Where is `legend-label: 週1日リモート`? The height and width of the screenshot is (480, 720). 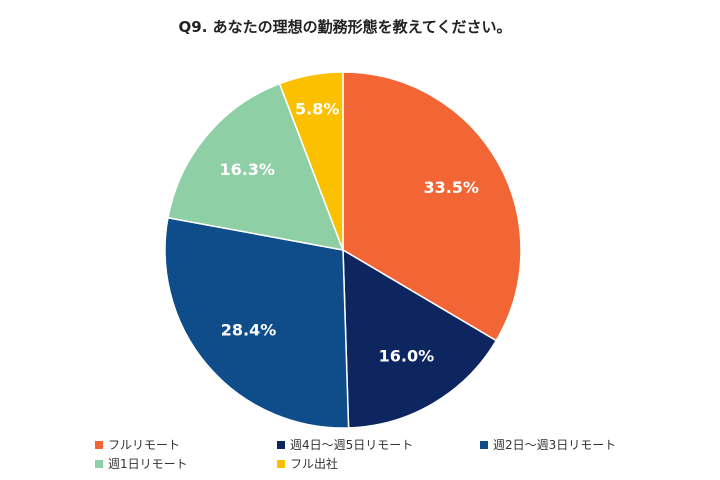 legend-label: 週1日リモート is located at coordinates (148, 464).